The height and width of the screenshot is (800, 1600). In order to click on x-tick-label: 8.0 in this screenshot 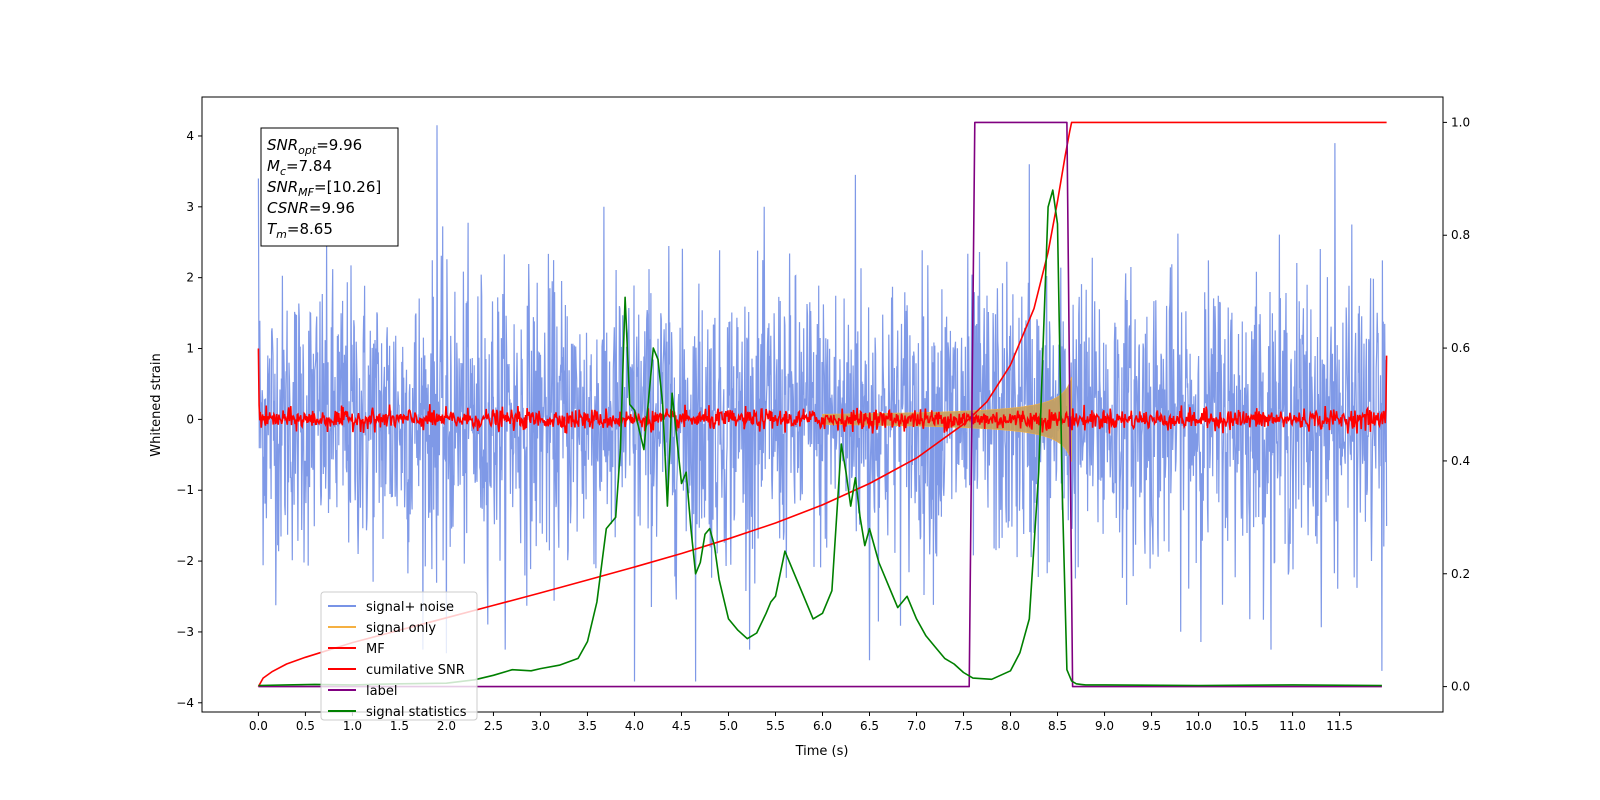, I will do `click(1010, 726)`.